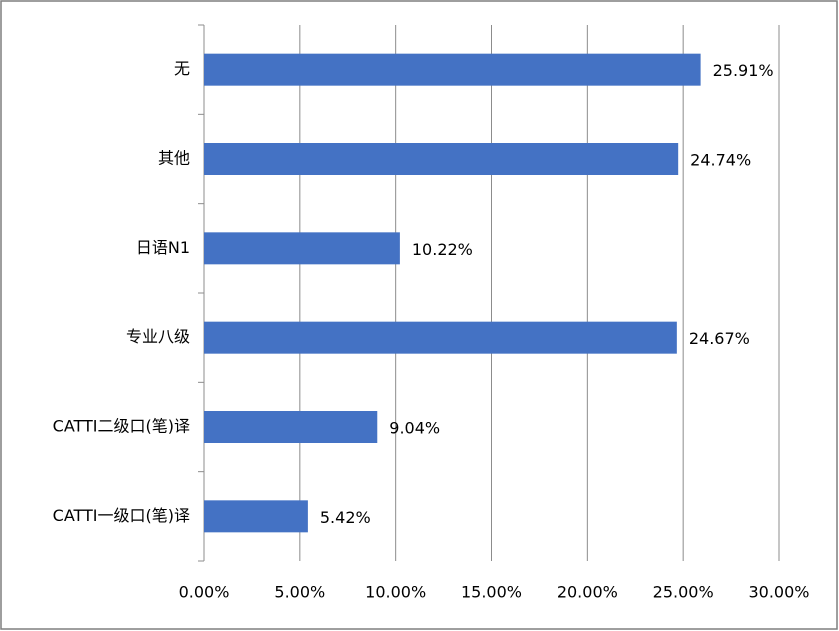 The image size is (839, 631). What do you see at coordinates (587, 592) in the screenshot?
I see `x-tick-label: 20.00%` at bounding box center [587, 592].